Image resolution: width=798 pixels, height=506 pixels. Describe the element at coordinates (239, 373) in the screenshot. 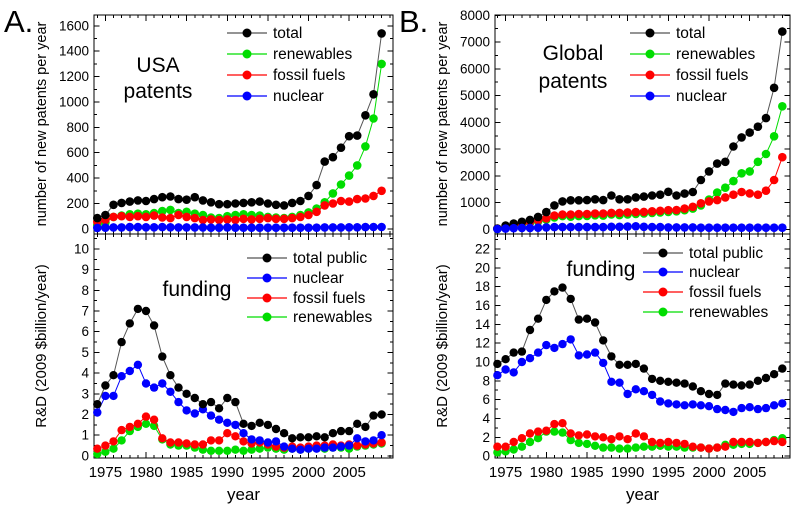

I see `series-line` at that location.